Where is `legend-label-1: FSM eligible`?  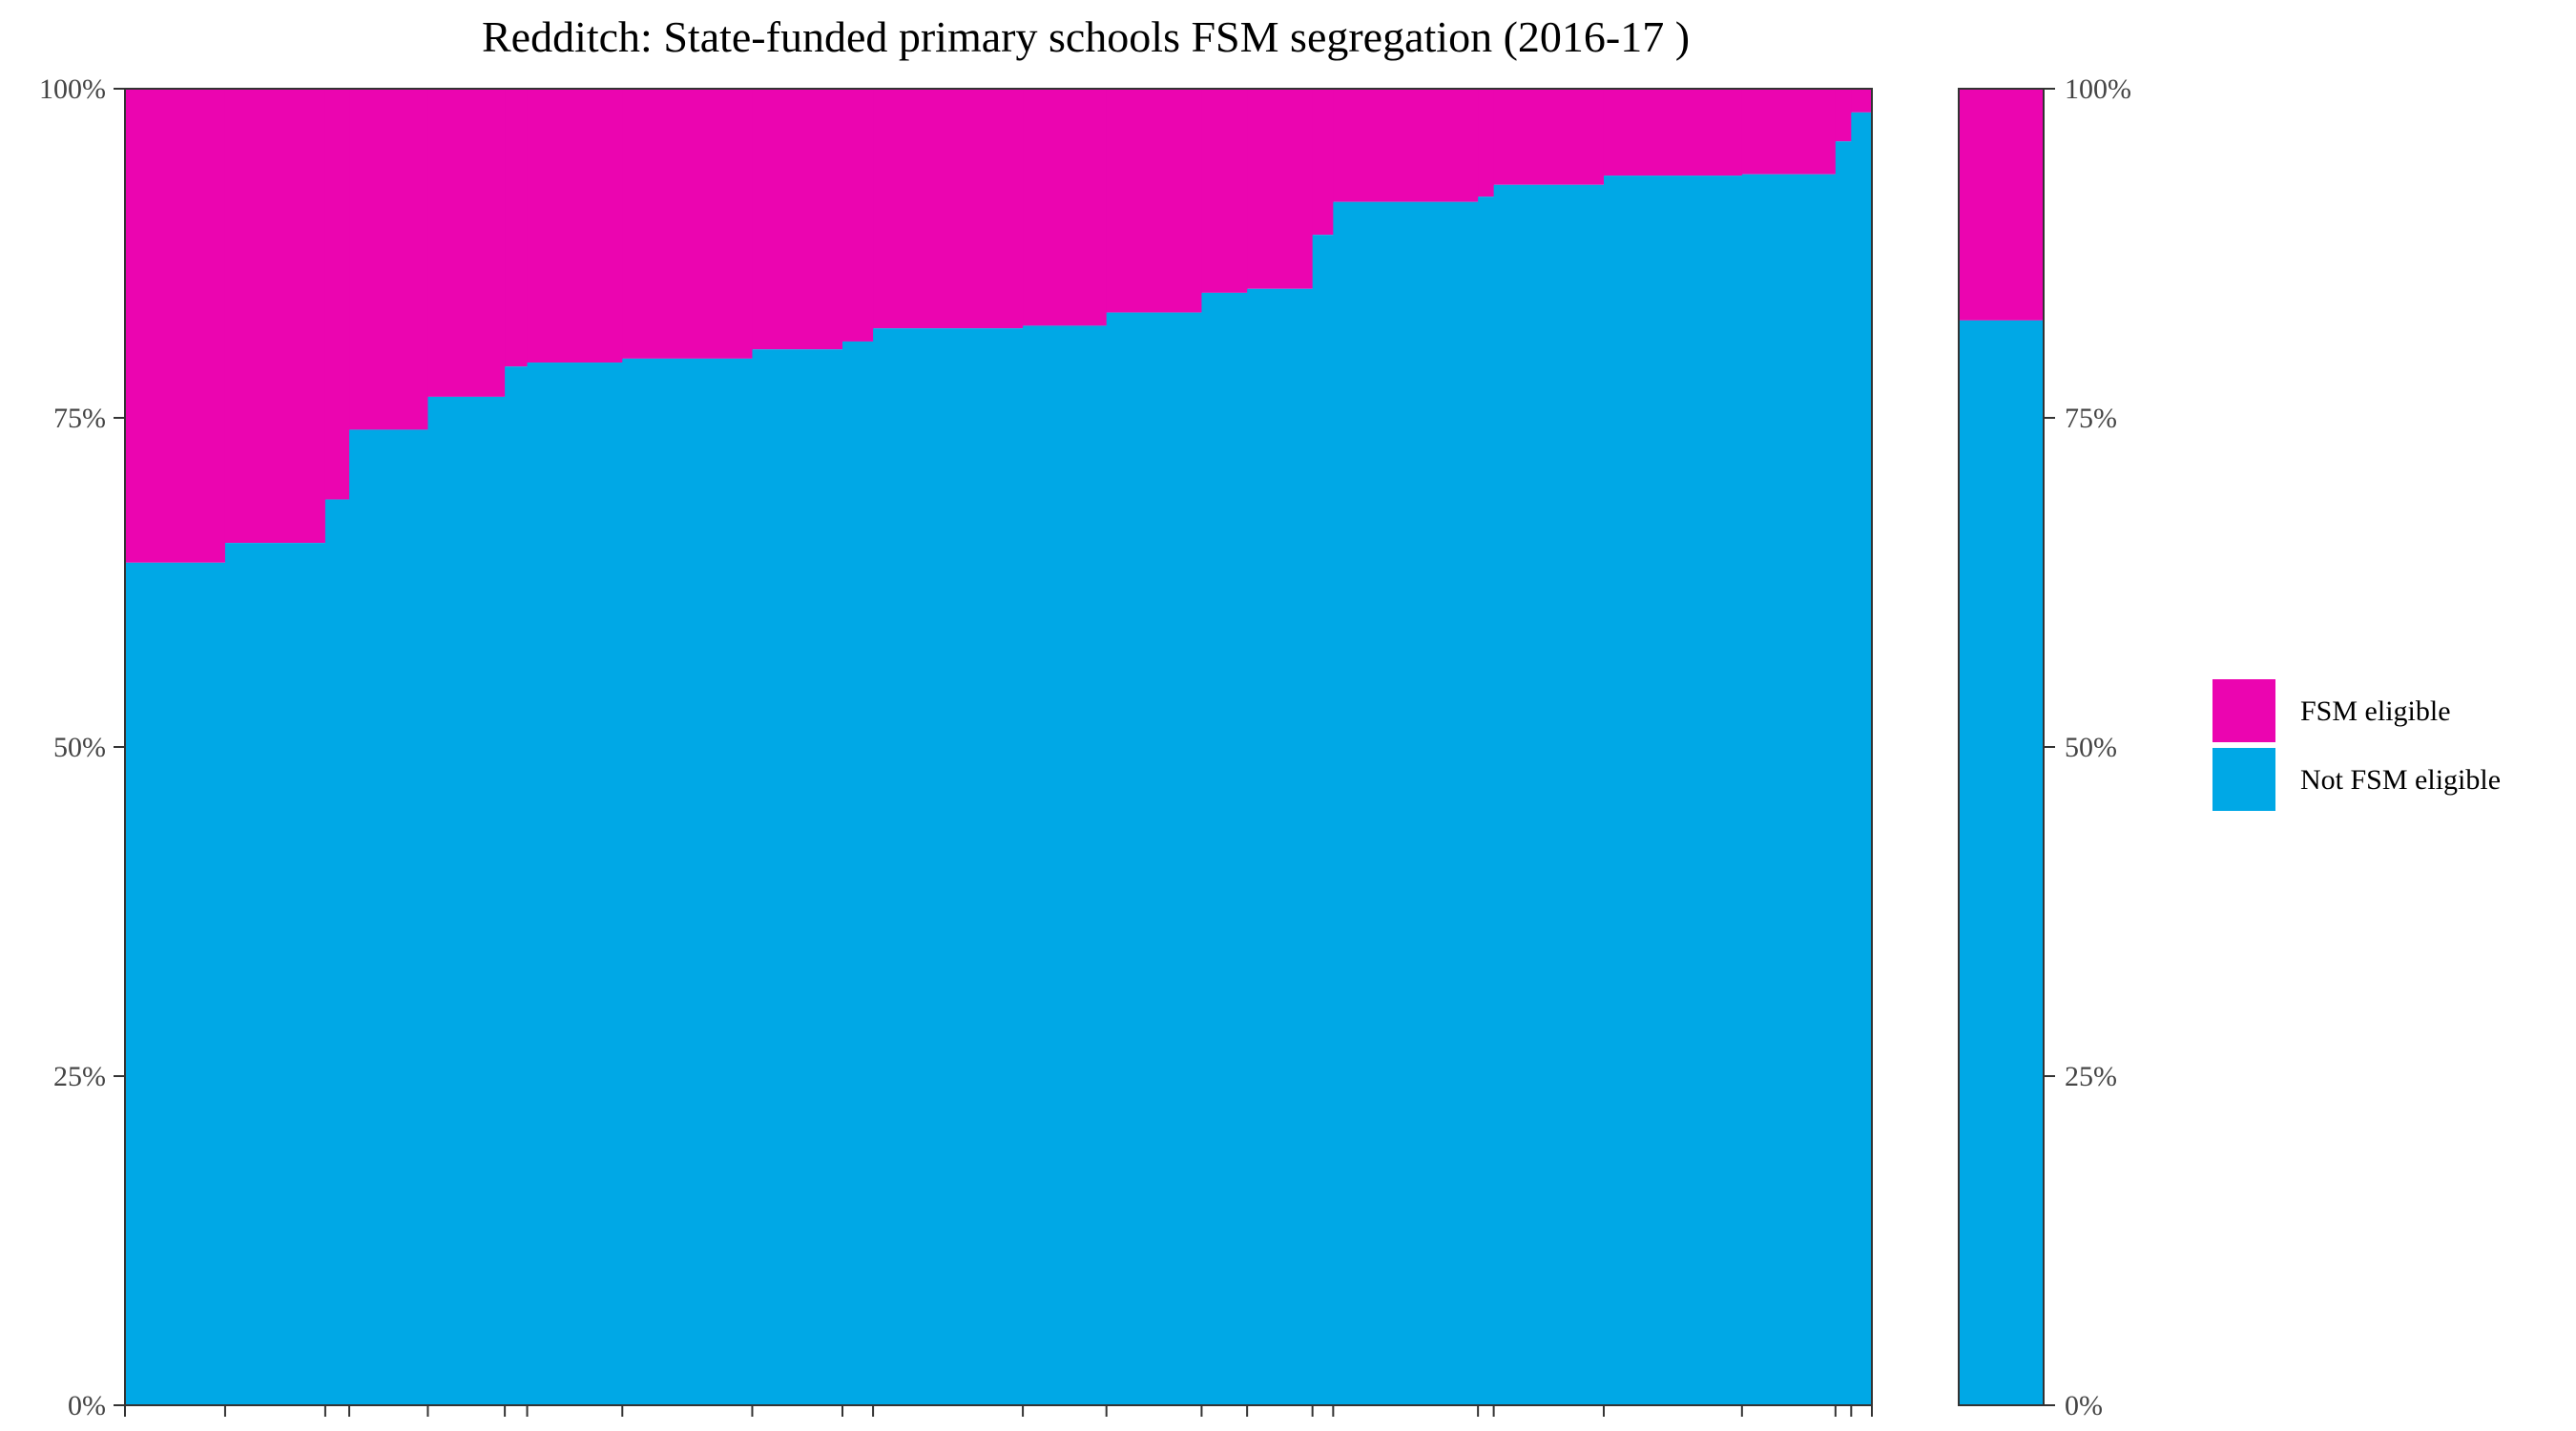
legend-label-1: FSM eligible is located at coordinates (2375, 711).